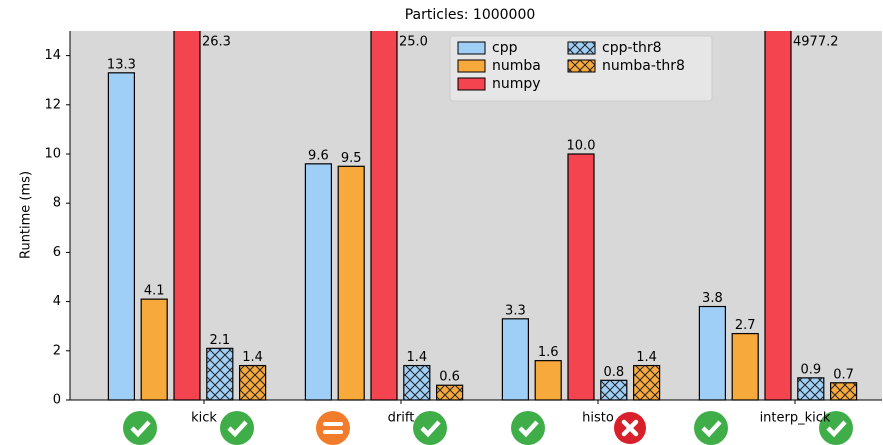 This screenshot has width=883, height=445. What do you see at coordinates (413, 42) in the screenshot?
I see `value-label: 25.0` at bounding box center [413, 42].